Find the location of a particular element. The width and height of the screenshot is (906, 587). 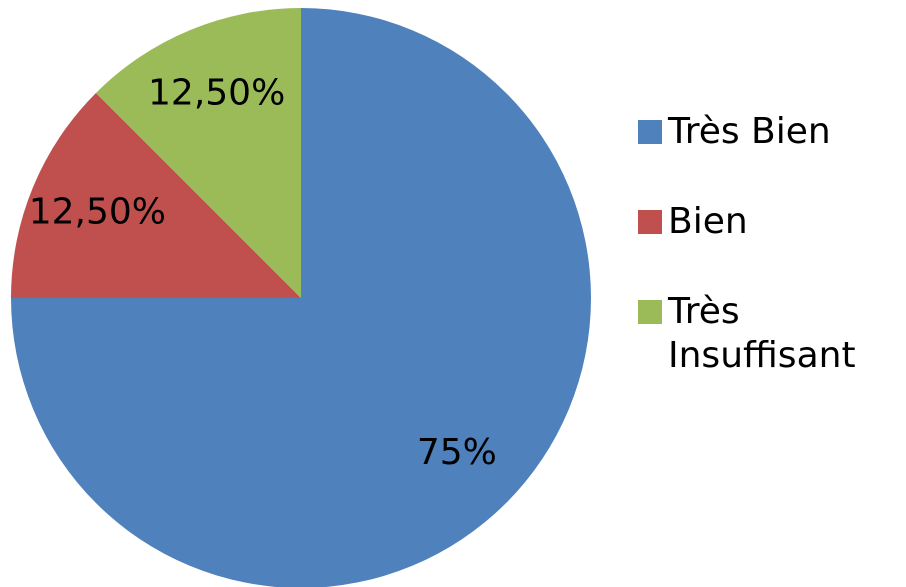

legend-item: Très Bien is located at coordinates (768, 132).